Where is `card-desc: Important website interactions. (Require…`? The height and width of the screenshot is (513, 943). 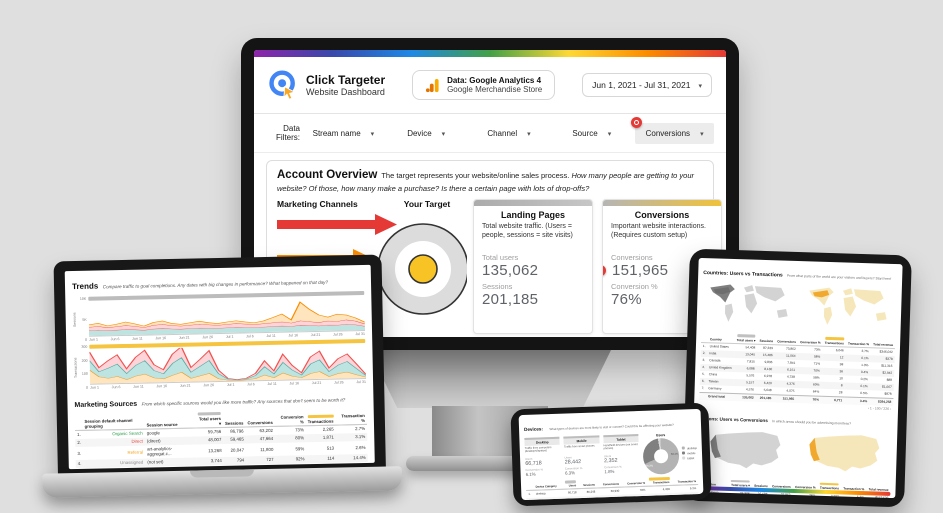 card-desc: Important website interactions. (Require… is located at coordinates (658, 230).